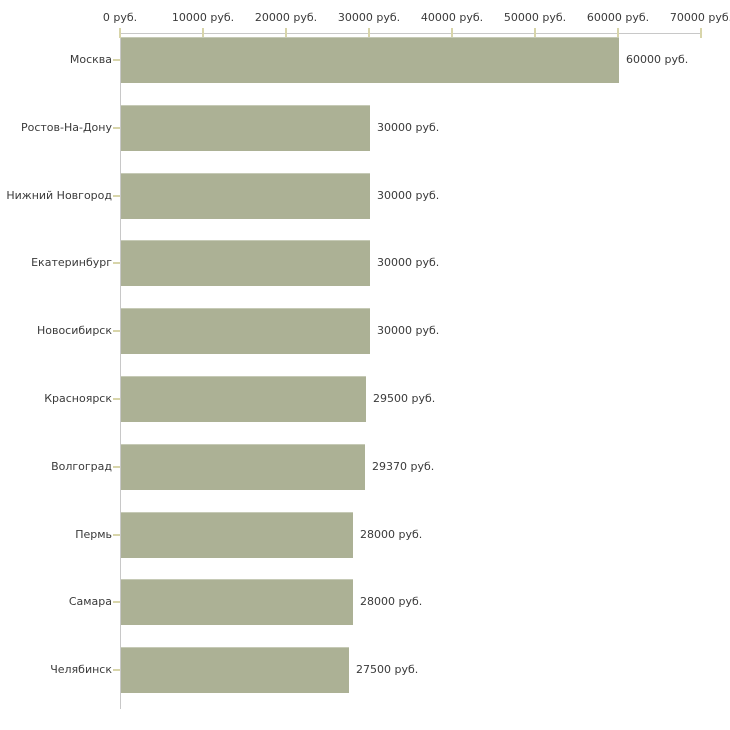  Describe the element at coordinates (71, 262) in the screenshot. I see `category-label: Екатеринбург` at that location.